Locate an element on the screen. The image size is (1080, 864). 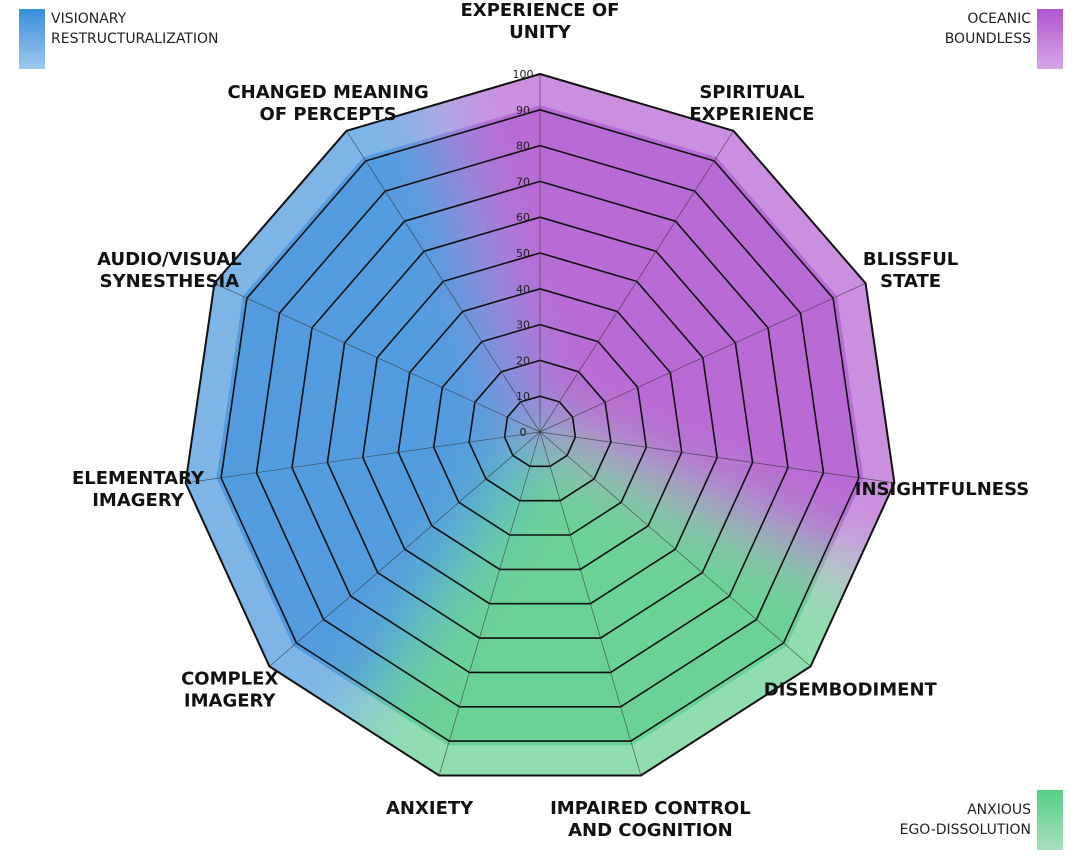
legend-anxious-line1: ANXIOUS is located at coordinates (999, 810).